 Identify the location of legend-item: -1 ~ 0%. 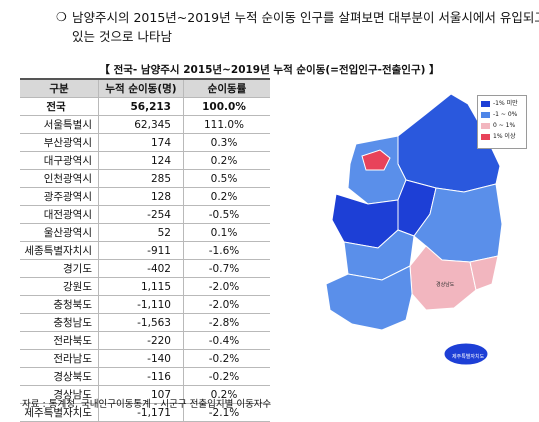
(499, 115).